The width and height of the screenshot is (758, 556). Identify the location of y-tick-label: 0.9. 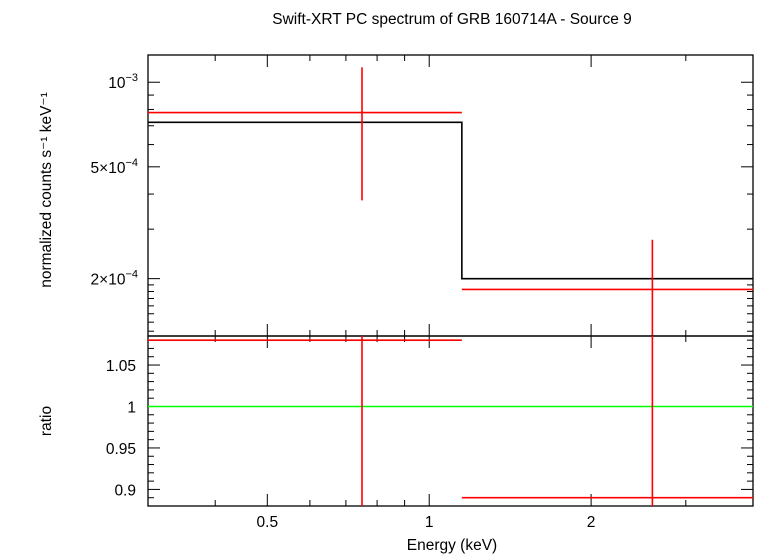
(125, 490).